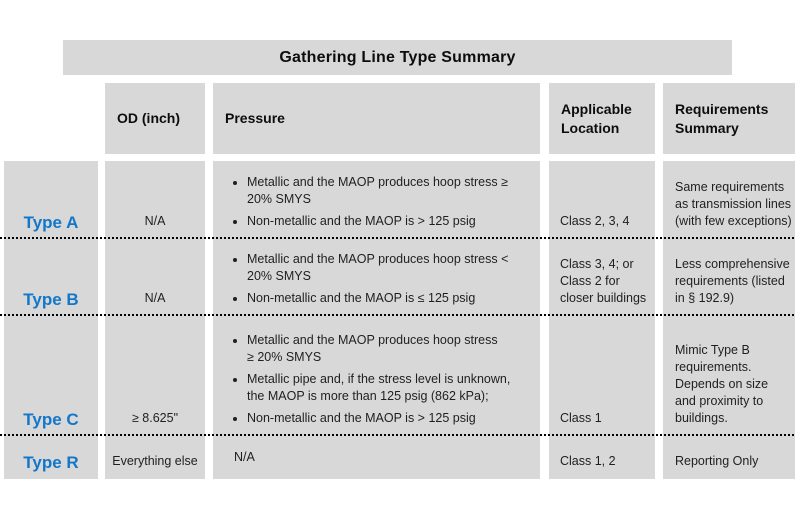 This screenshot has width=795, height=527. What do you see at coordinates (51, 457) in the screenshot?
I see `row-label-type-r: Type R` at bounding box center [51, 457].